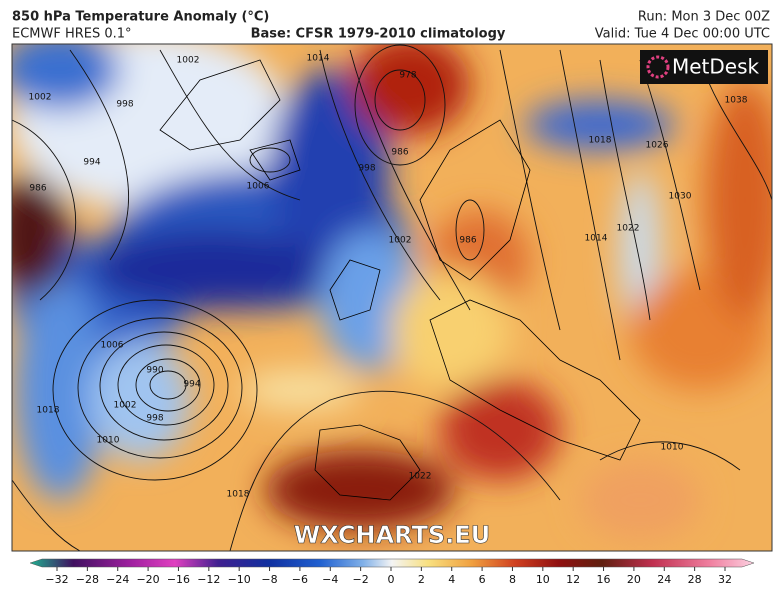 This screenshot has height=600, width=784. I want to click on isobar-label: 1026, so click(657, 146).